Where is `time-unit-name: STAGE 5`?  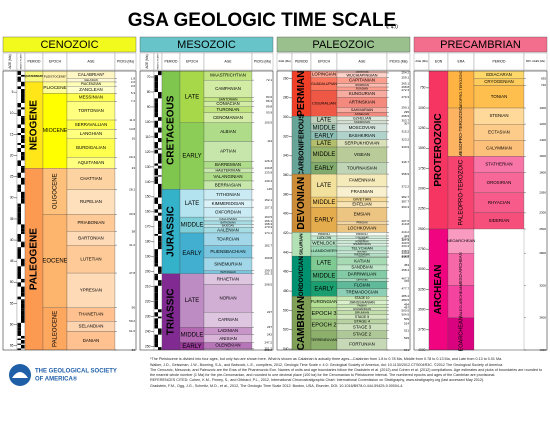 time-unit-name: STAGE 5 is located at coordinates (362, 317).